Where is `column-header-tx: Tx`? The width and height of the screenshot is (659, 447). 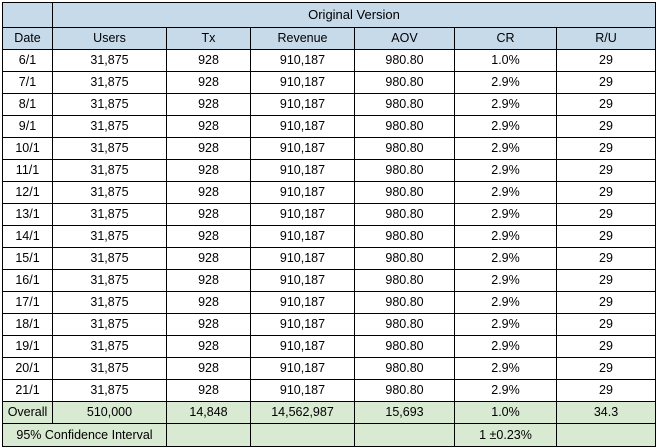 column-header-tx: Tx is located at coordinates (208, 38).